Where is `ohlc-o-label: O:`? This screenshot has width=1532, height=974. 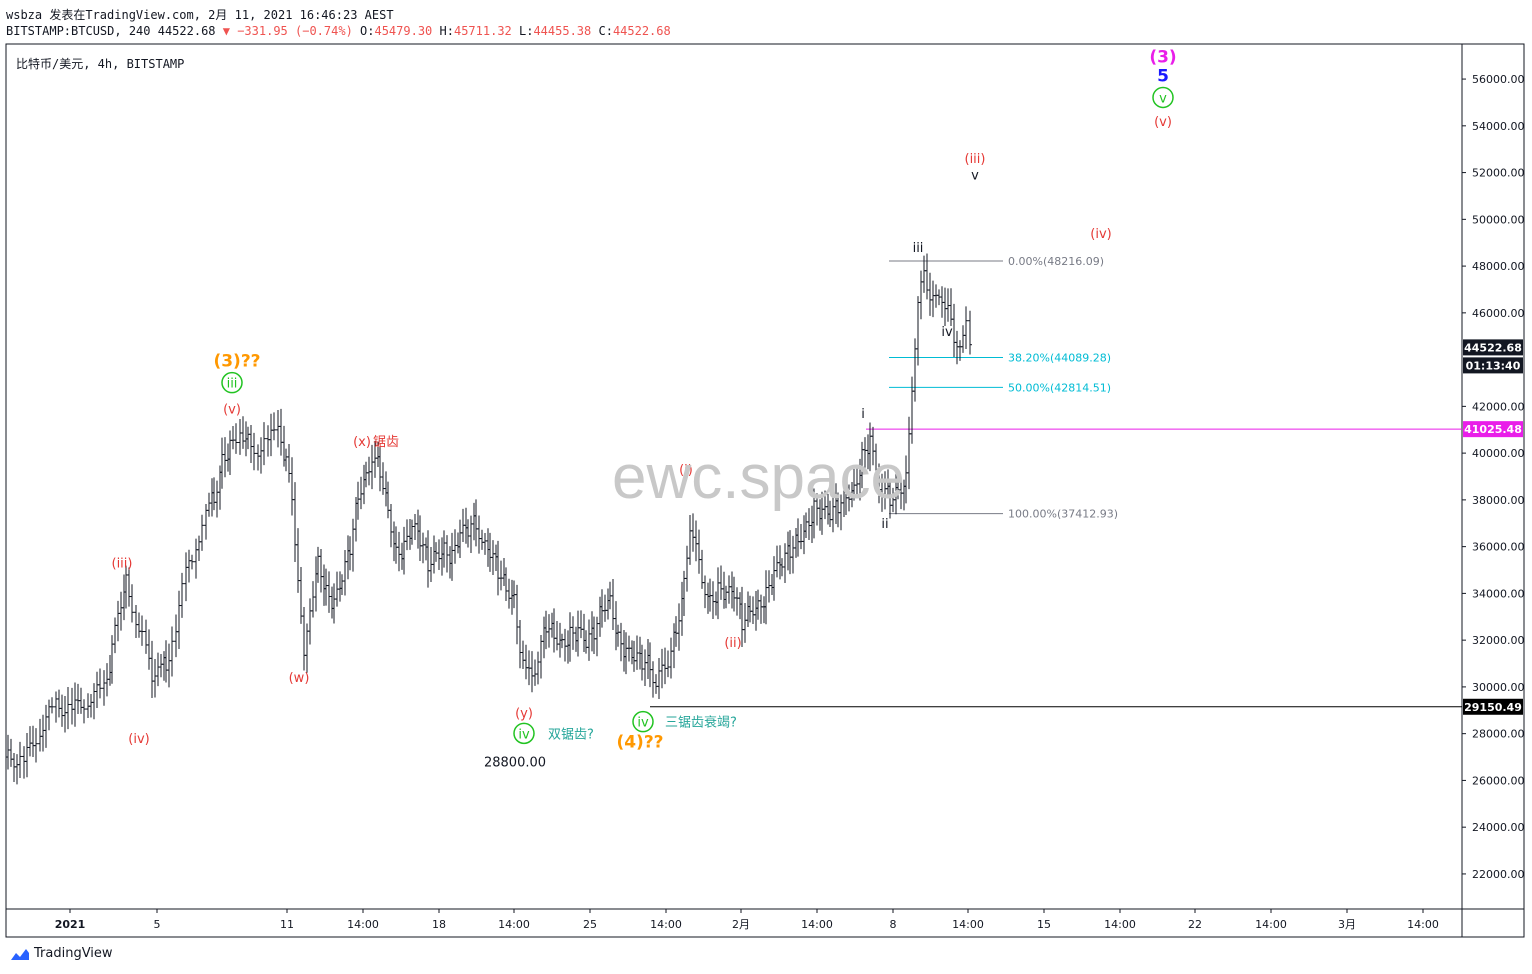
ohlc-o-label: O: is located at coordinates (367, 31).